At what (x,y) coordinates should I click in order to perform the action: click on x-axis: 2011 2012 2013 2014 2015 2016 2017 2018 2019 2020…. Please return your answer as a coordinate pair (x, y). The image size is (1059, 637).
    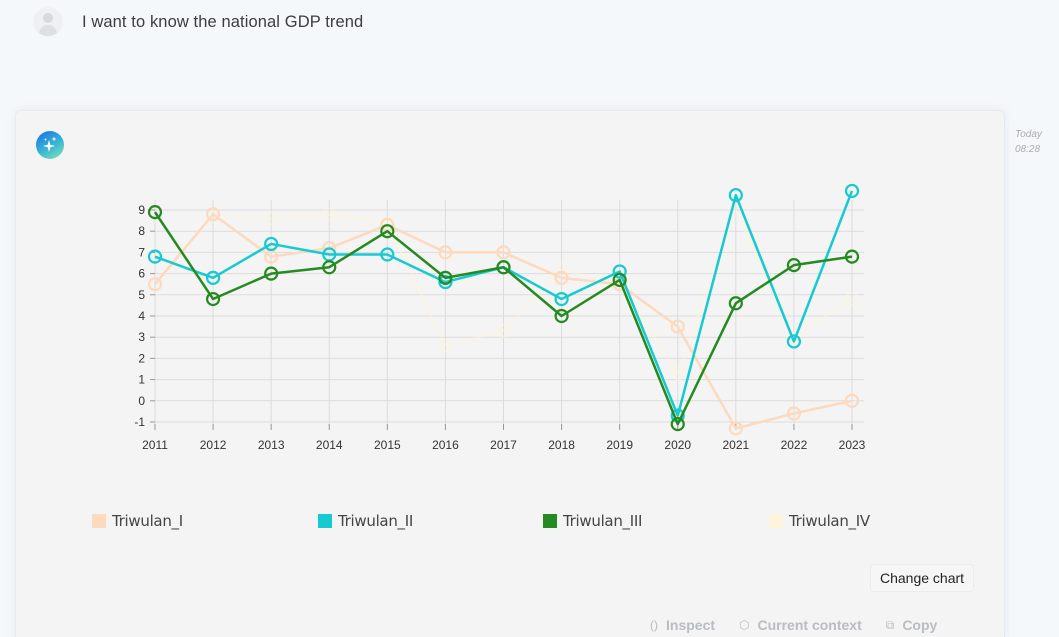
    Looking at the image, I should click on (504, 438).